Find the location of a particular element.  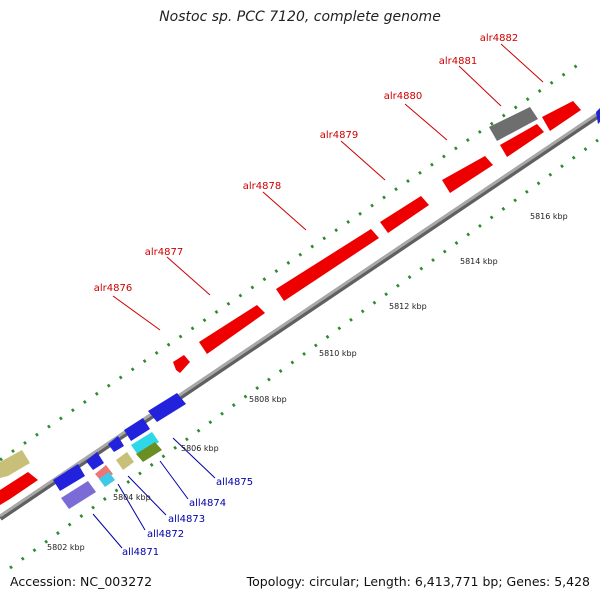

reverse-leader-lines is located at coordinates (154, 493).